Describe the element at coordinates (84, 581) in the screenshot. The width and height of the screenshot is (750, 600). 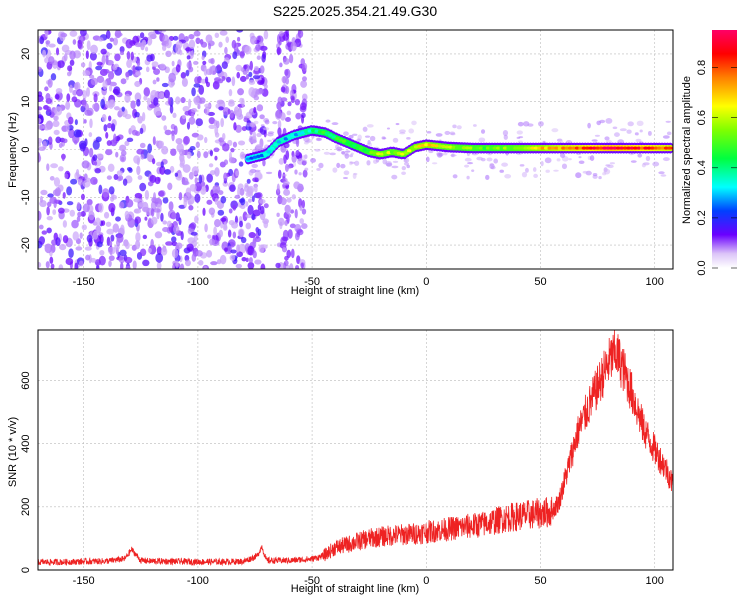
I see `snr-x-tick-label: -150` at that location.